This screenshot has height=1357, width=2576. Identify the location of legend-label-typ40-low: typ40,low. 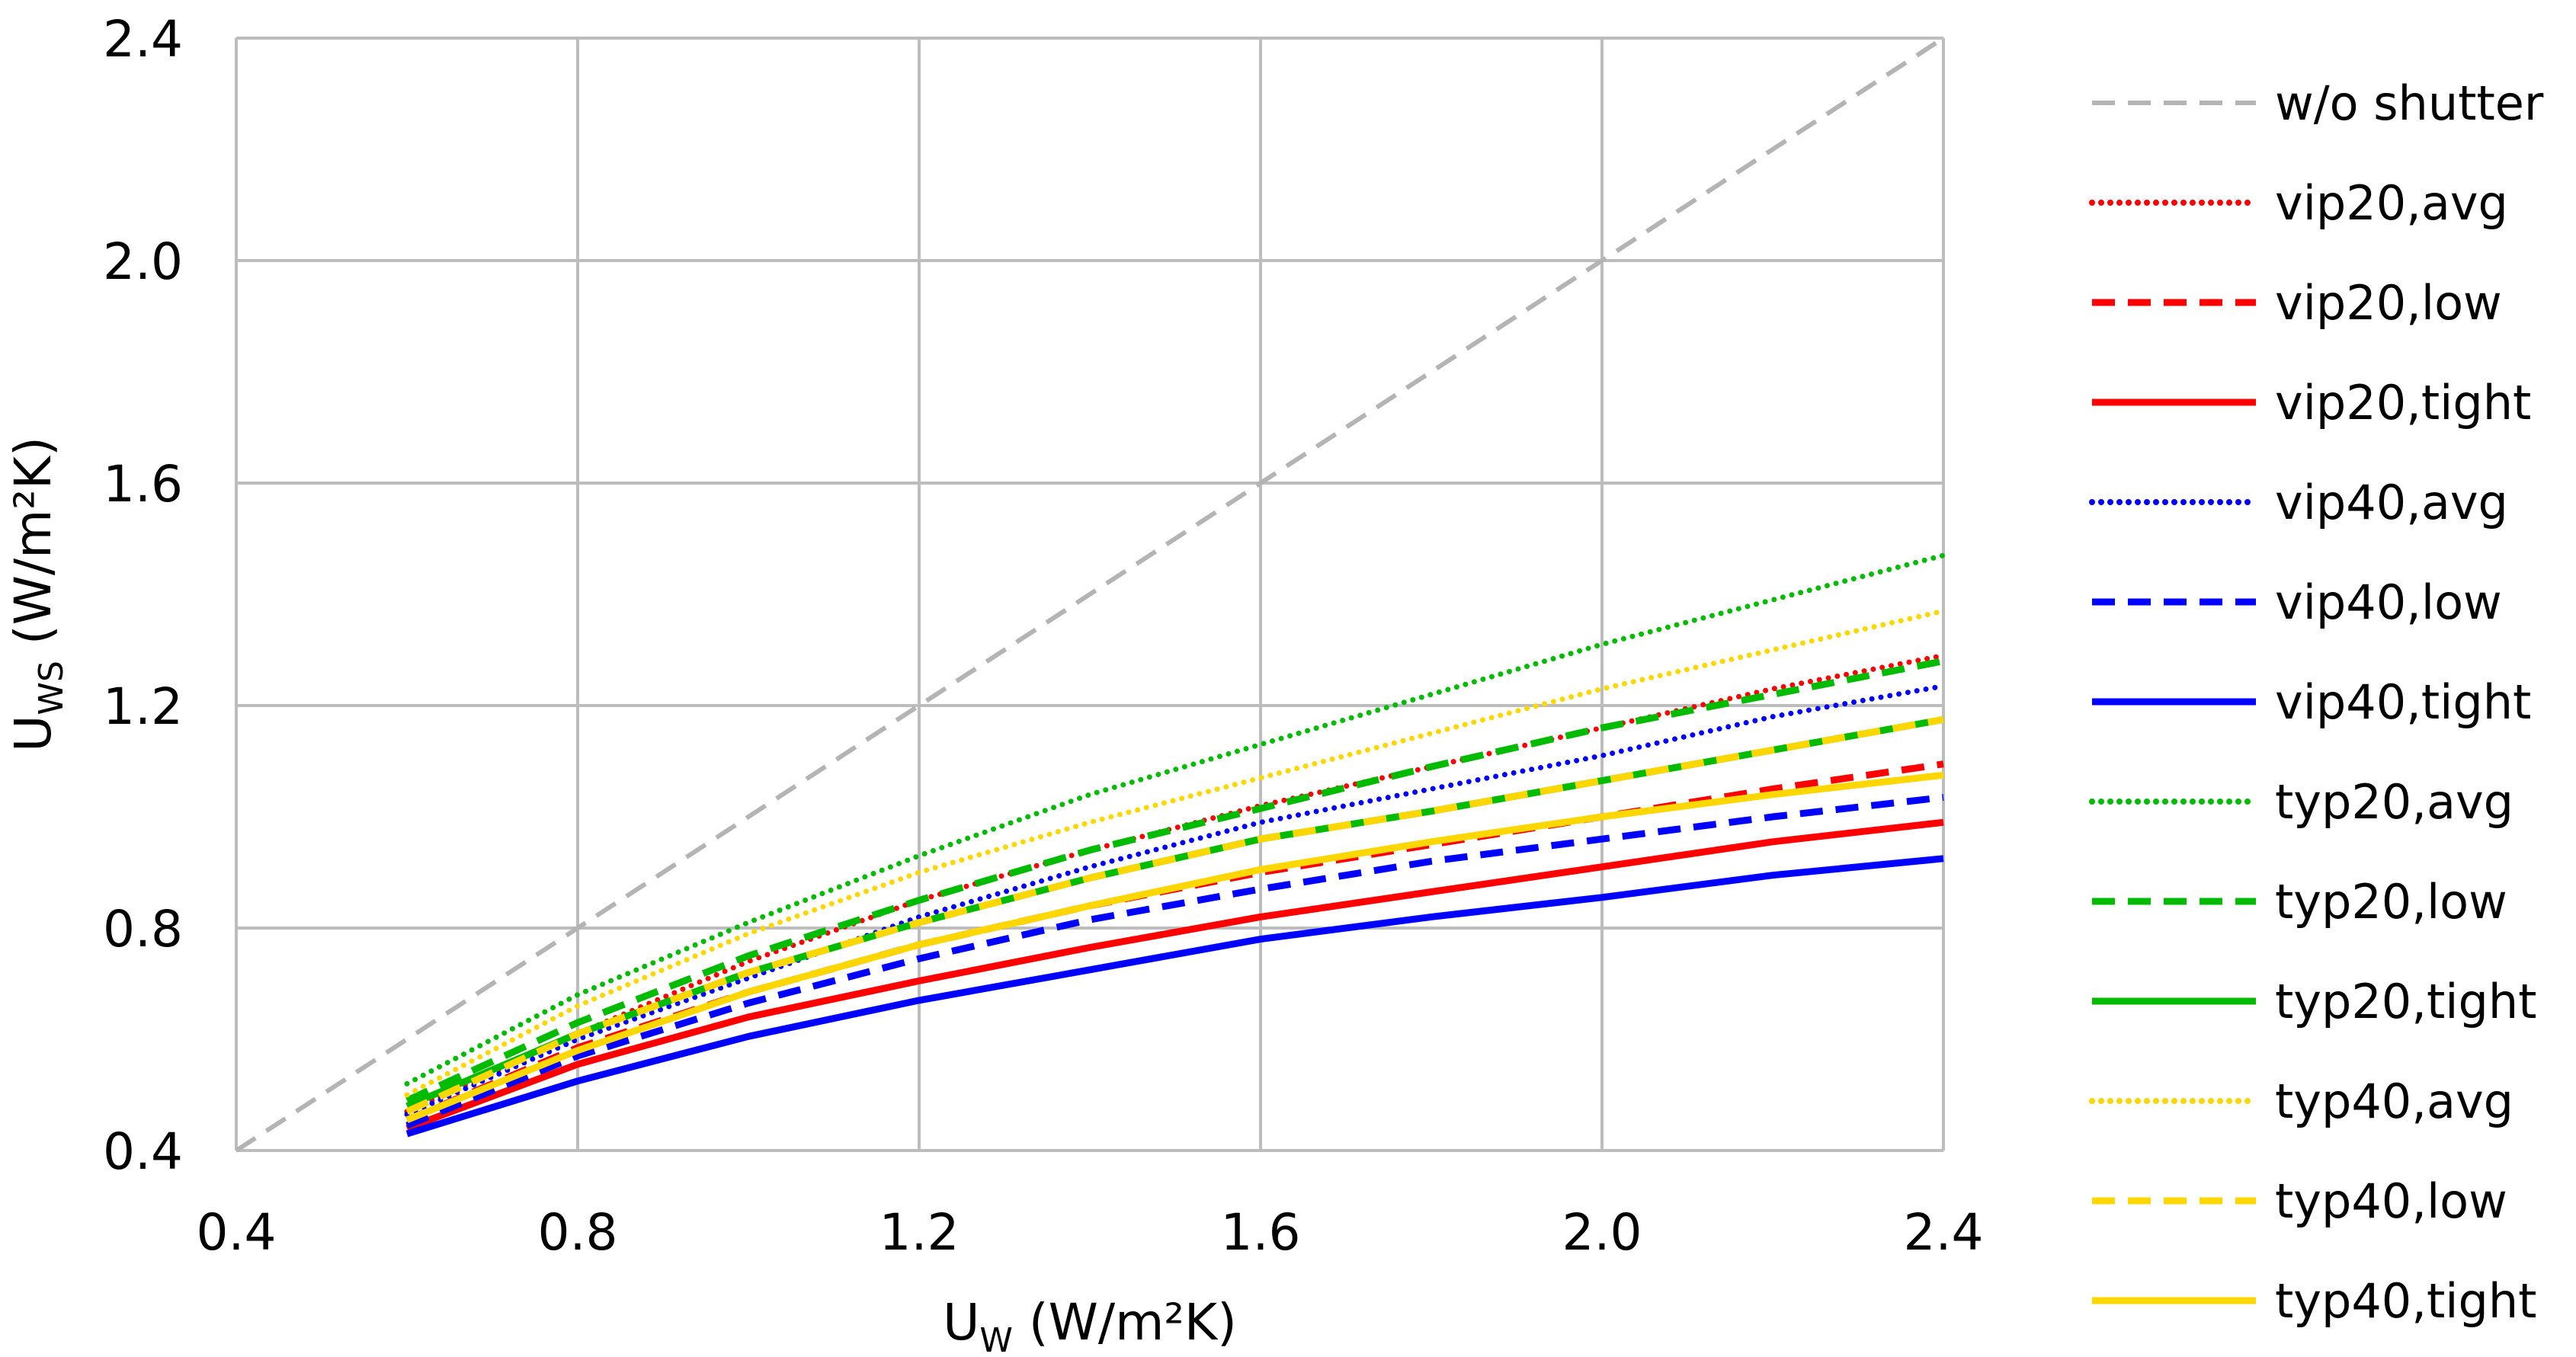
(2391, 1201).